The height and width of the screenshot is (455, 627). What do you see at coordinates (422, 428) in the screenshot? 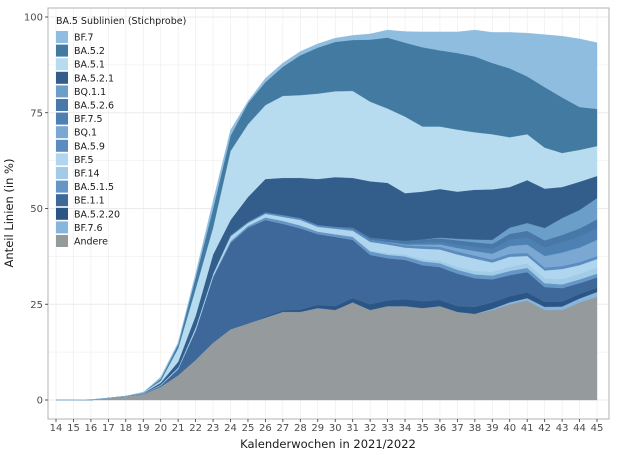
I see `x-tick-label: 35` at bounding box center [422, 428].